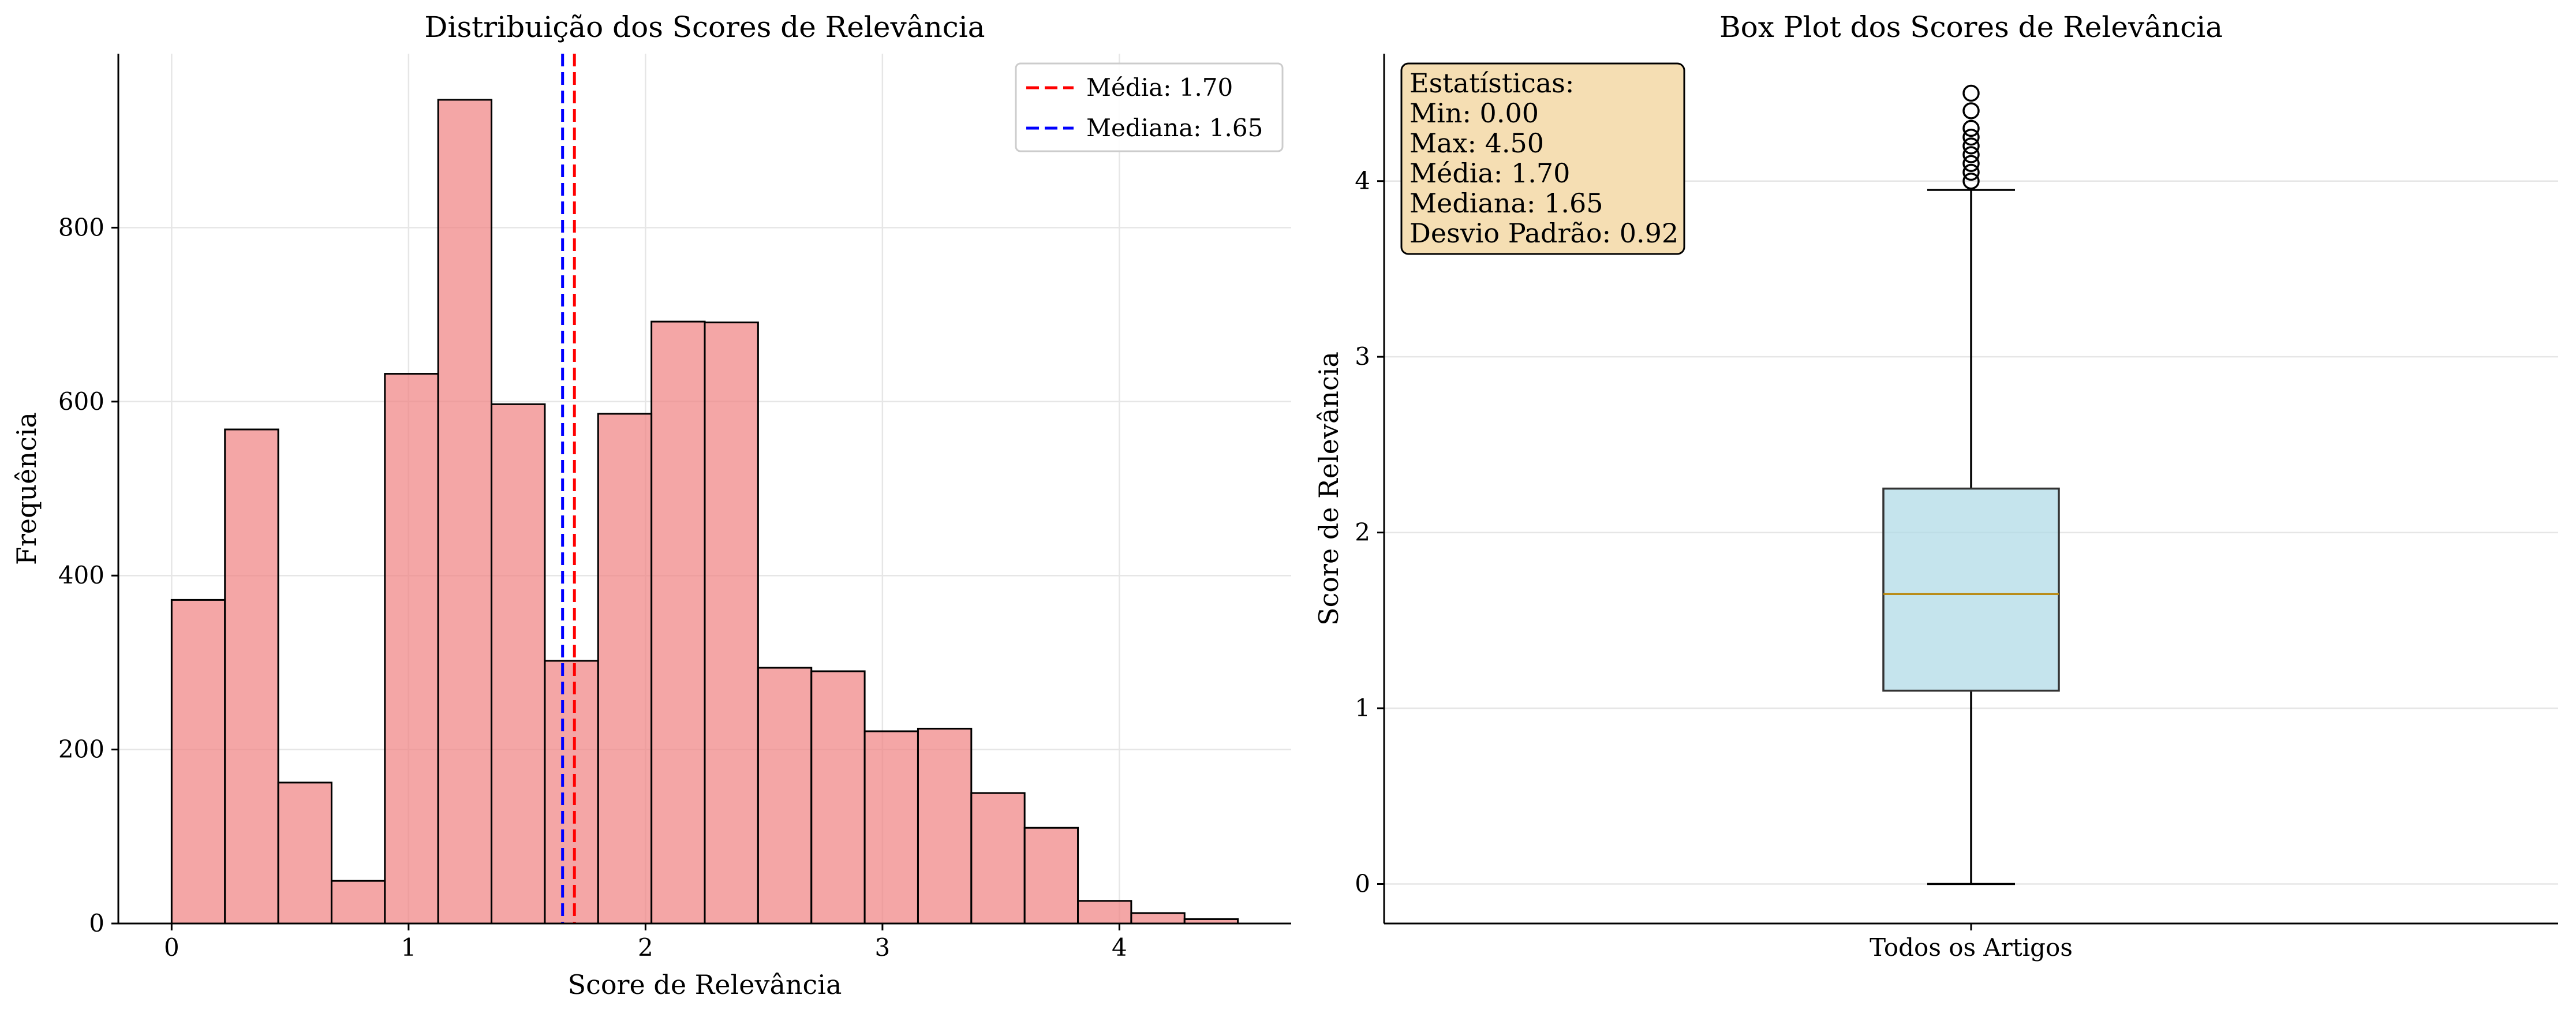 The height and width of the screenshot is (1017, 2576). Describe the element at coordinates (409, 948) in the screenshot. I see `histogram-x-tick-label: 1` at that location.